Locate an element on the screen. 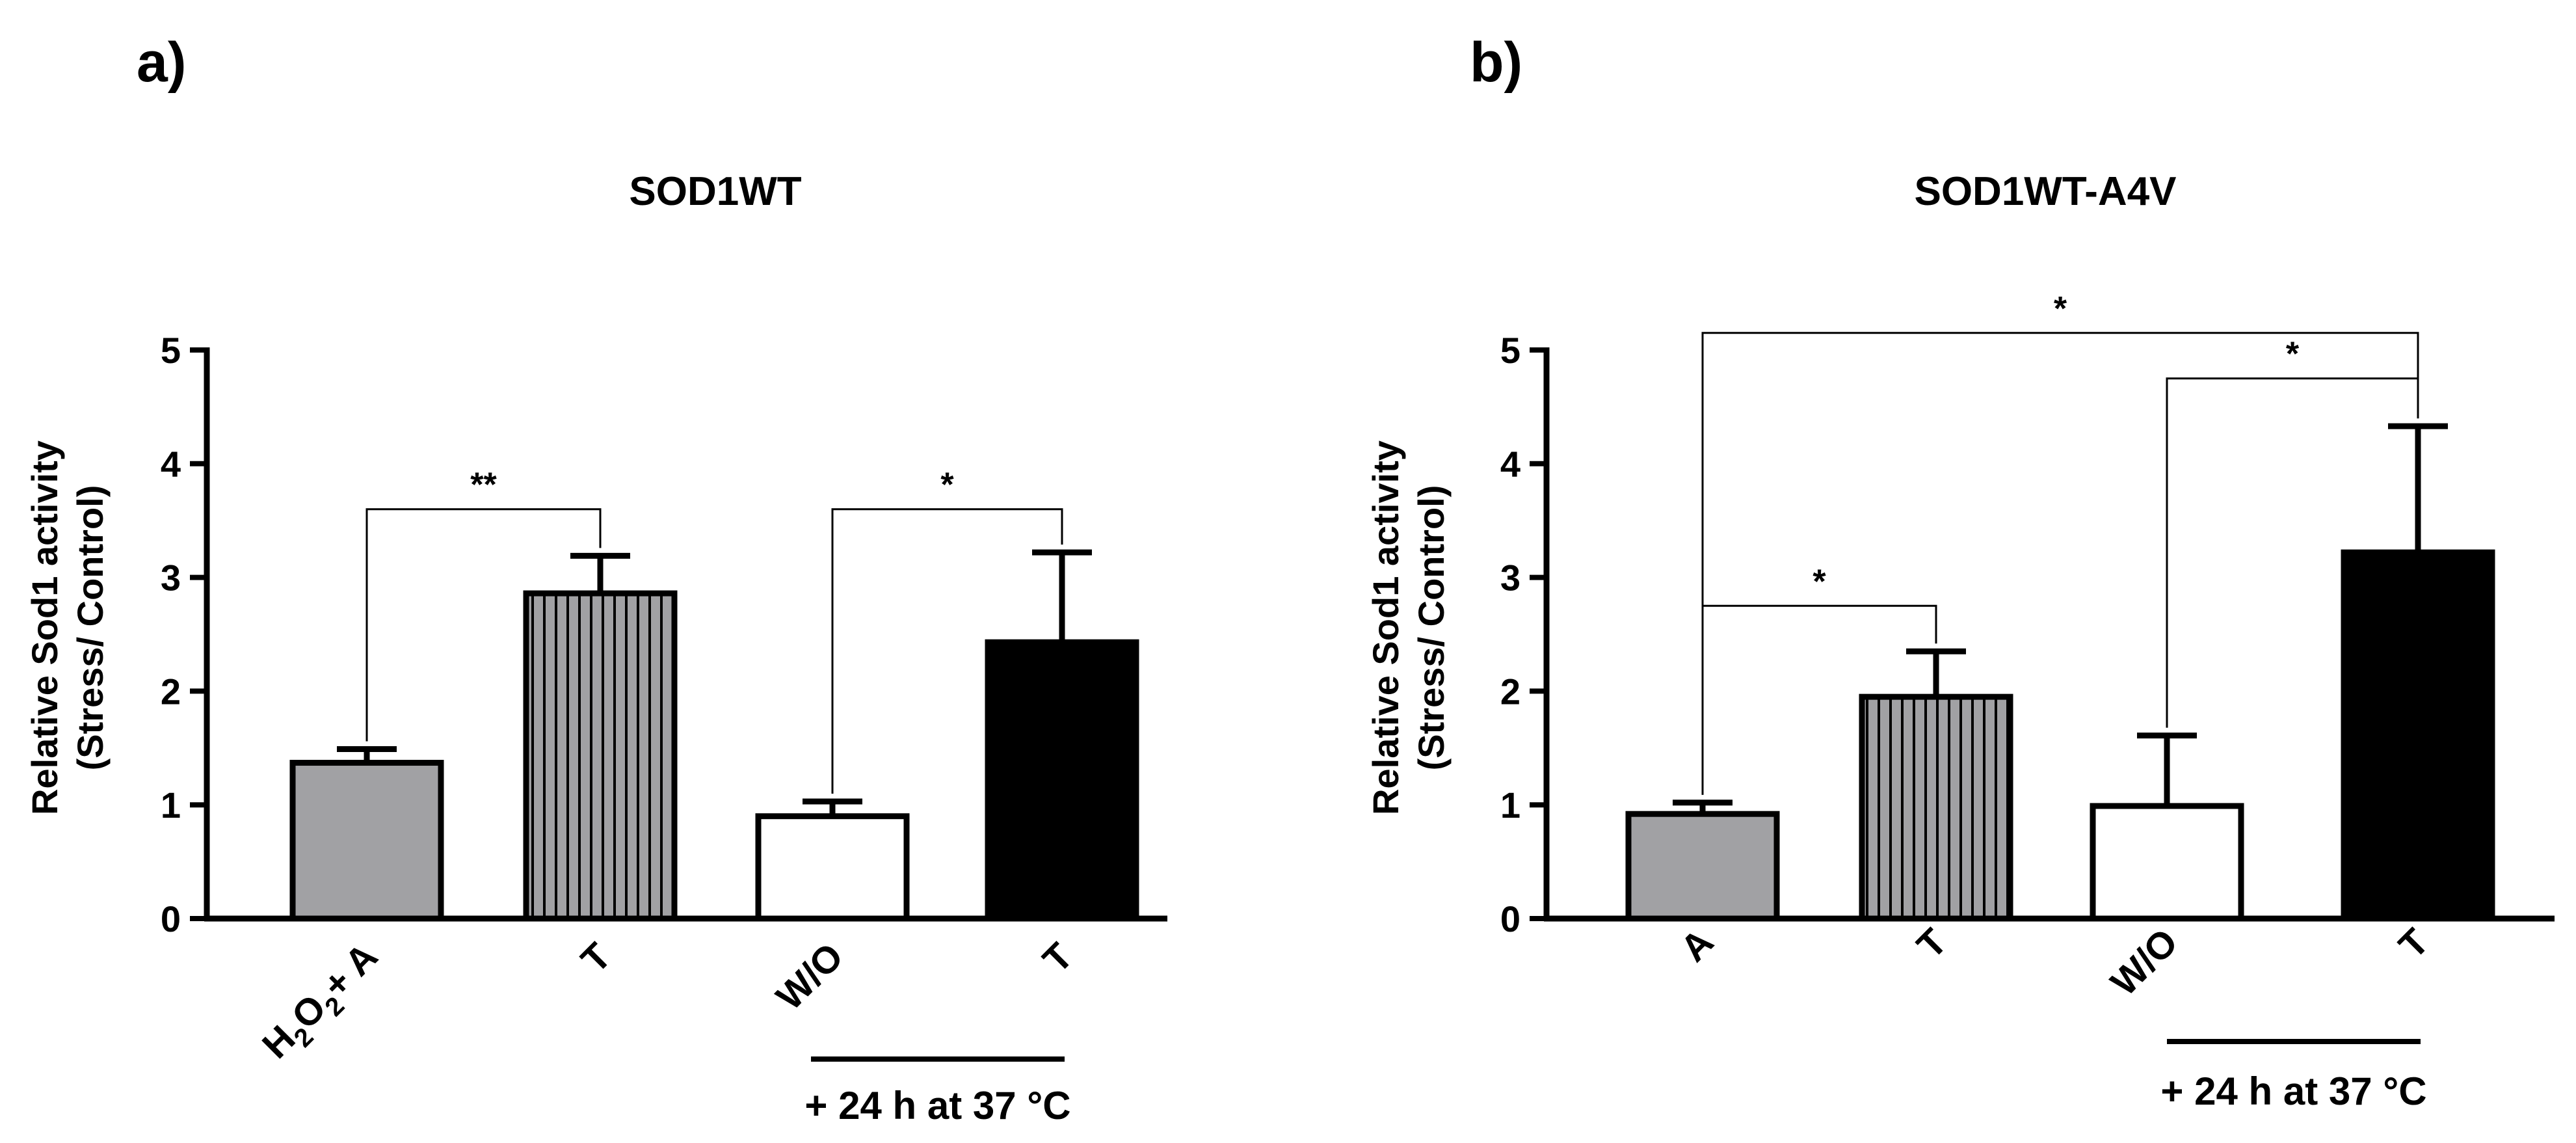 The image size is (2576, 1143). significance-bracket: ** is located at coordinates (483, 604).